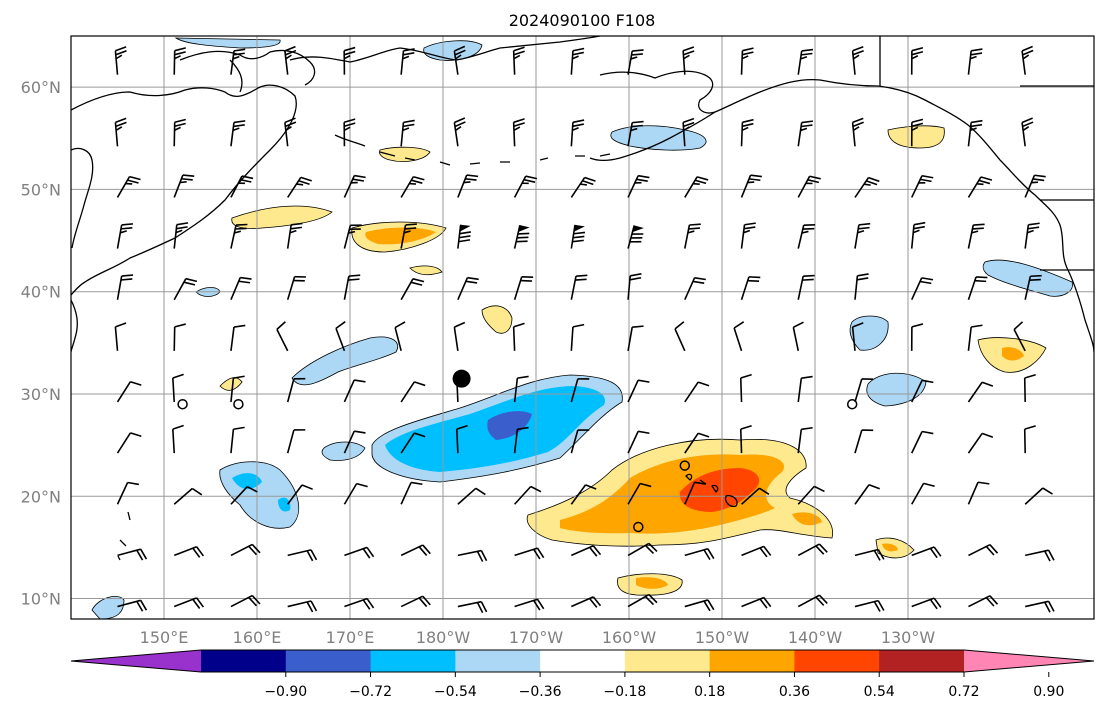  I want to click on station-marker, so click(685, 465).